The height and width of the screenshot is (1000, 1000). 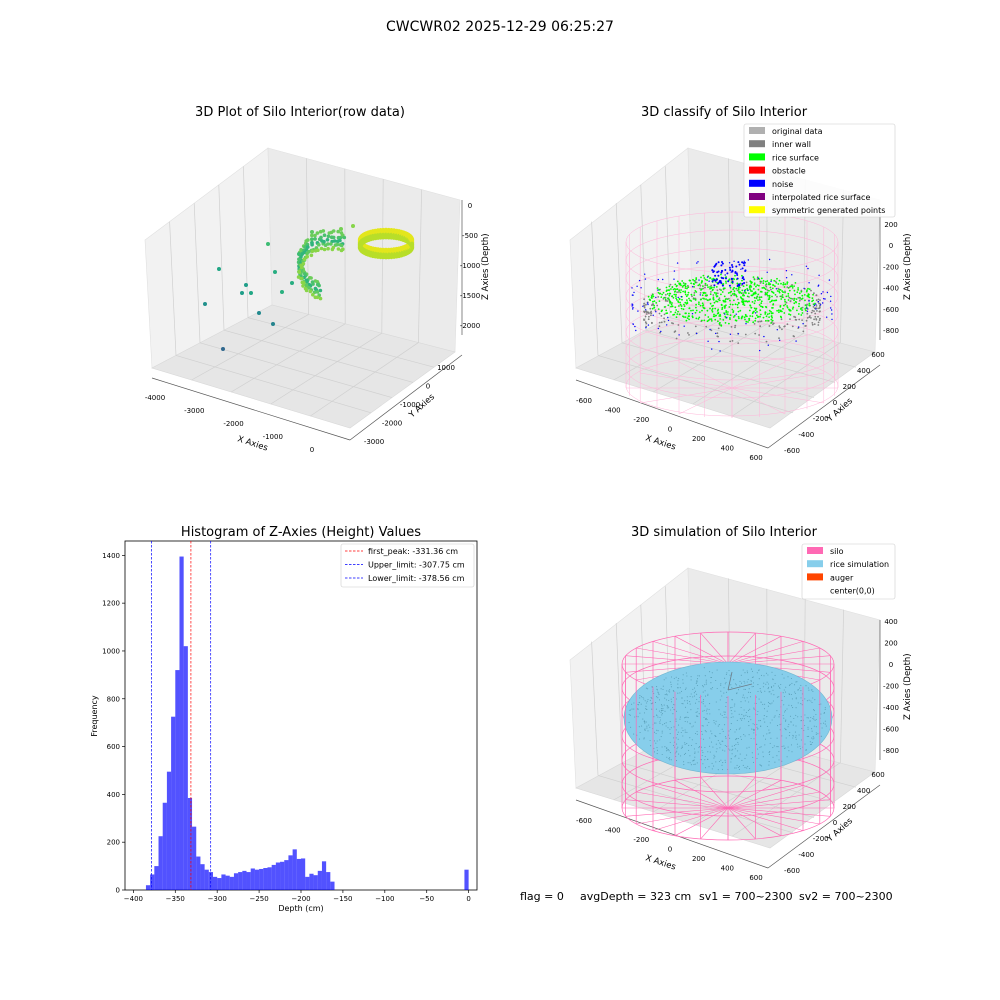 I want to click on histogram-legend-label: first_peak: -331.36 cm, so click(x=413, y=551).